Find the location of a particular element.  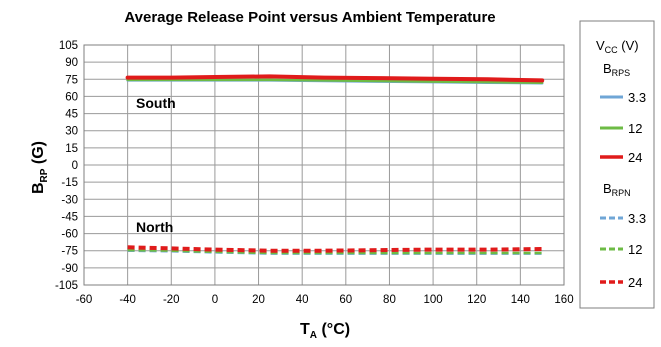

x-tick-label: -20 is located at coordinates (171, 300).